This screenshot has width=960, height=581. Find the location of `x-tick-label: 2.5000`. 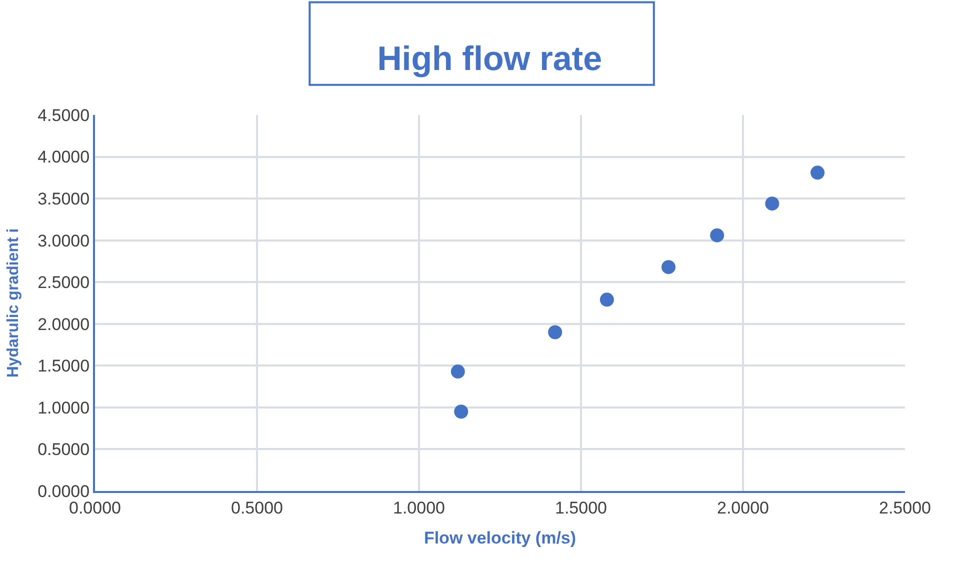

x-tick-label: 2.5000 is located at coordinates (905, 508).